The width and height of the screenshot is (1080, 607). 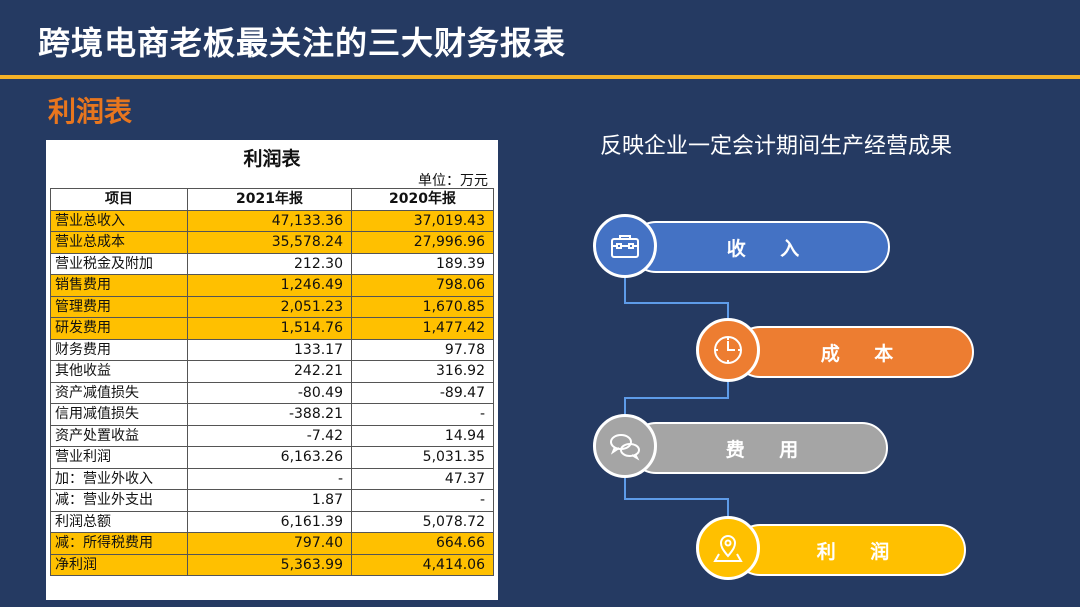 What do you see at coordinates (119, 199) in the screenshot?
I see `header-item: 项目` at bounding box center [119, 199].